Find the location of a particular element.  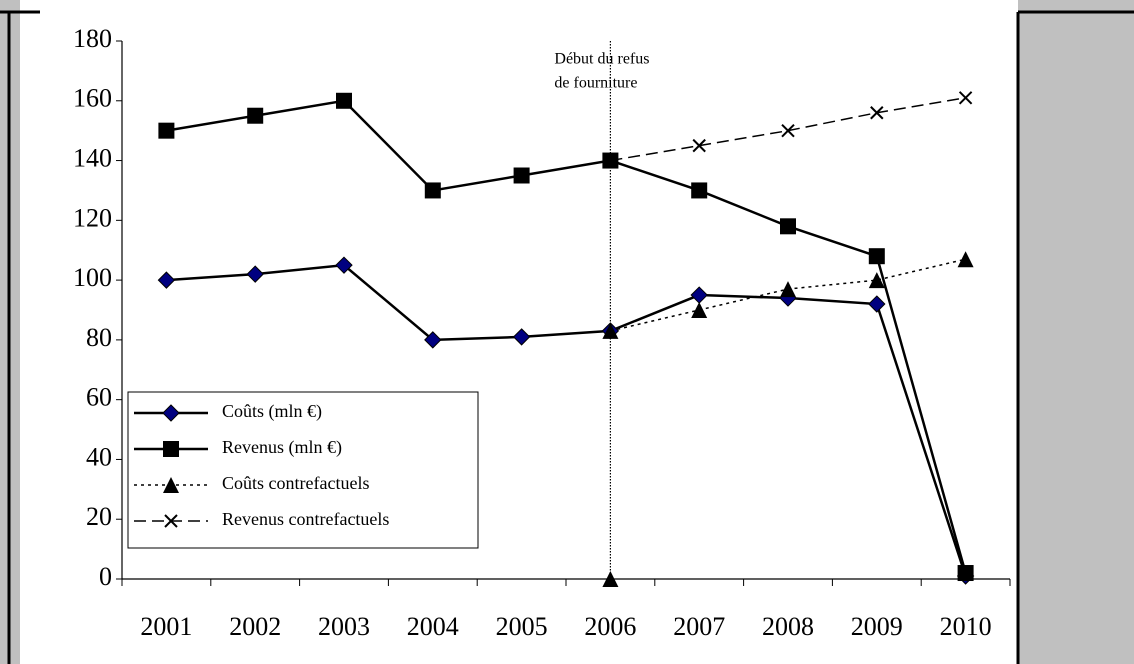

y-tick-label: 60 is located at coordinates (99, 397).